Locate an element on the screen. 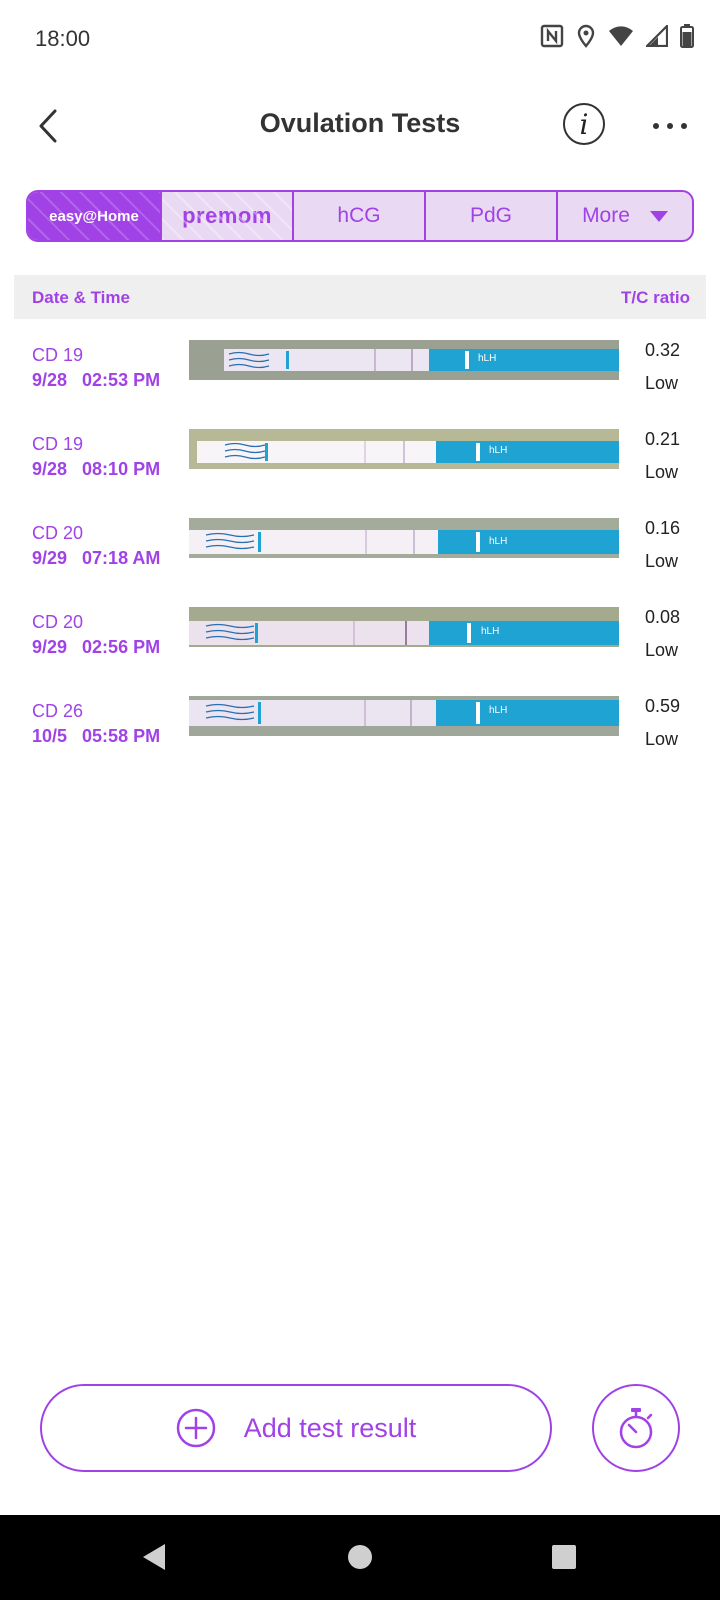 The height and width of the screenshot is (1600, 720). timer-button is located at coordinates (636, 1428).